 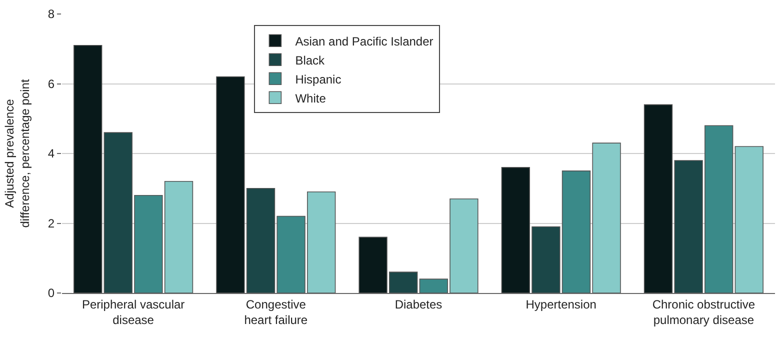 What do you see at coordinates (310, 98) in the screenshot?
I see `legend-label: White` at bounding box center [310, 98].